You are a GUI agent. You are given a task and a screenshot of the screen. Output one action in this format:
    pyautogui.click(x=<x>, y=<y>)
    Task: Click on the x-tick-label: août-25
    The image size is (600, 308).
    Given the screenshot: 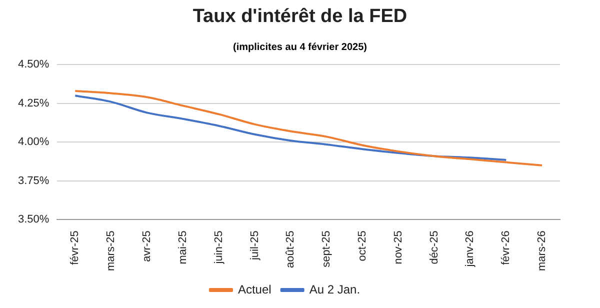 What is the action you would take?
    pyautogui.click(x=290, y=249)
    